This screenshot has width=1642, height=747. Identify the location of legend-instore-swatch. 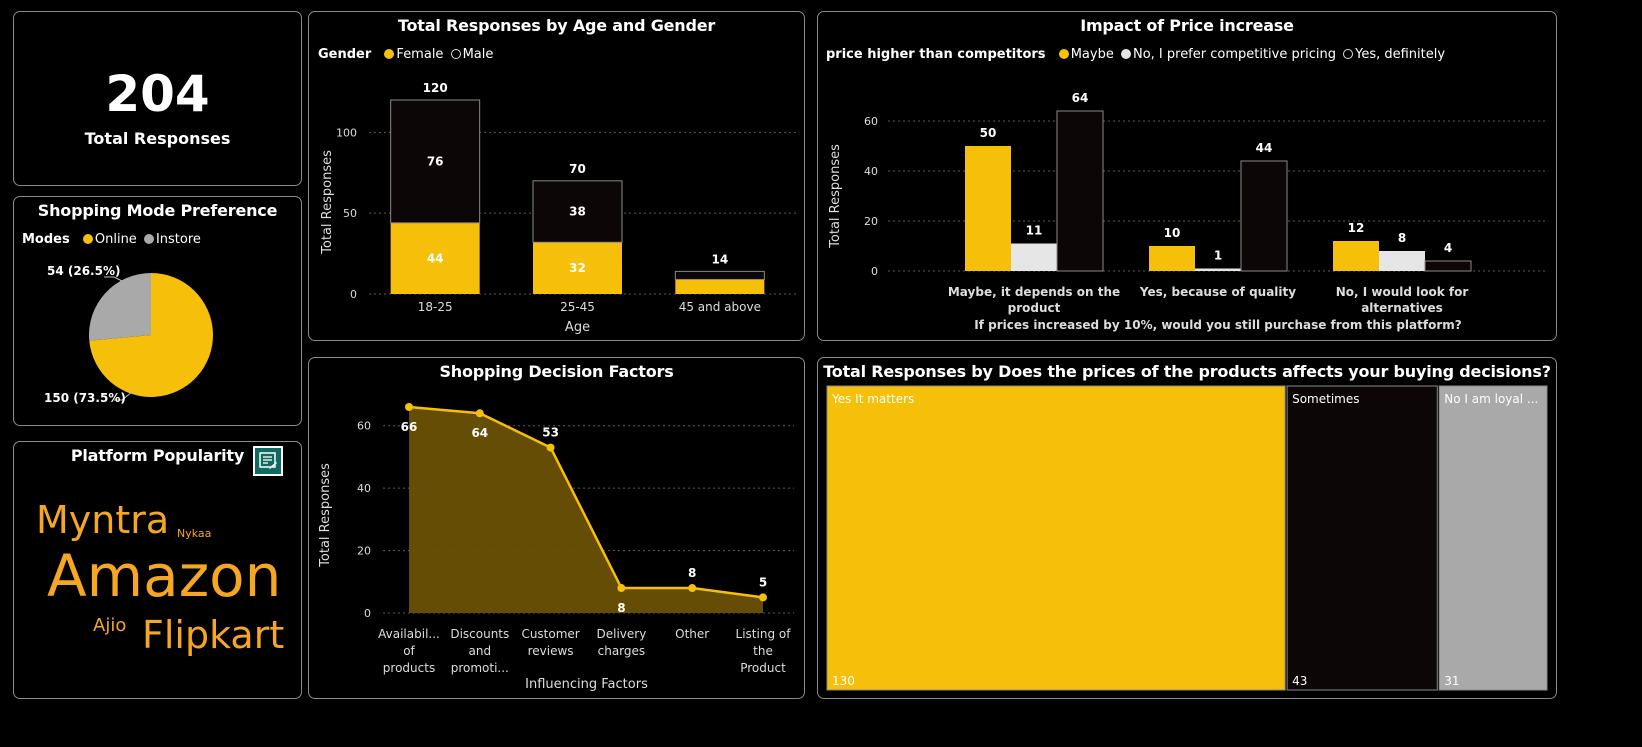
(148, 239).